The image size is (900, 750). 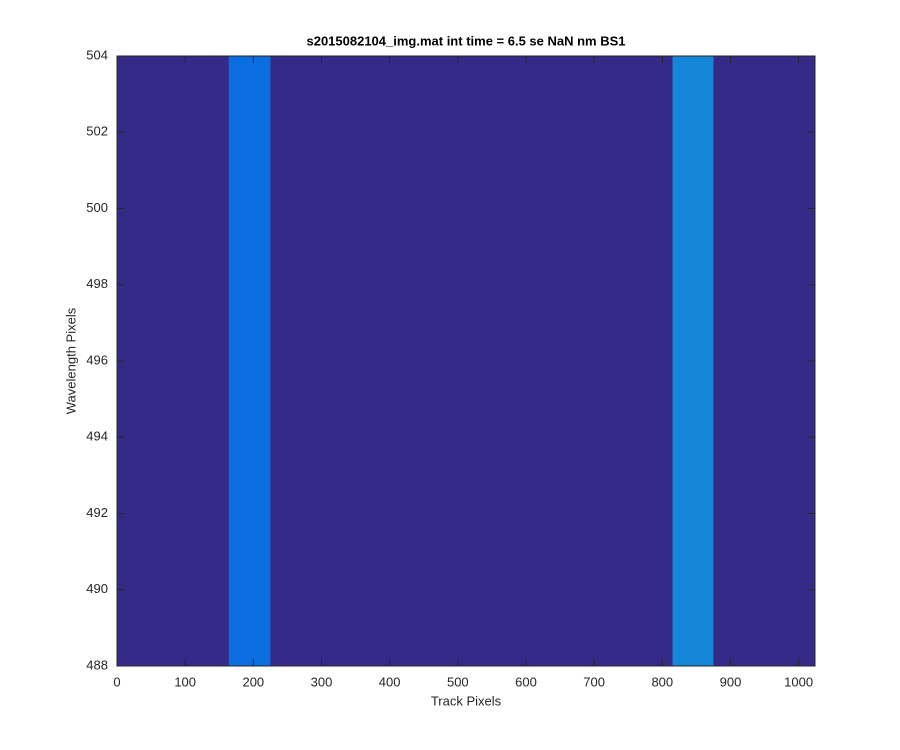 I want to click on y-tick-label: 502, so click(x=97, y=131).